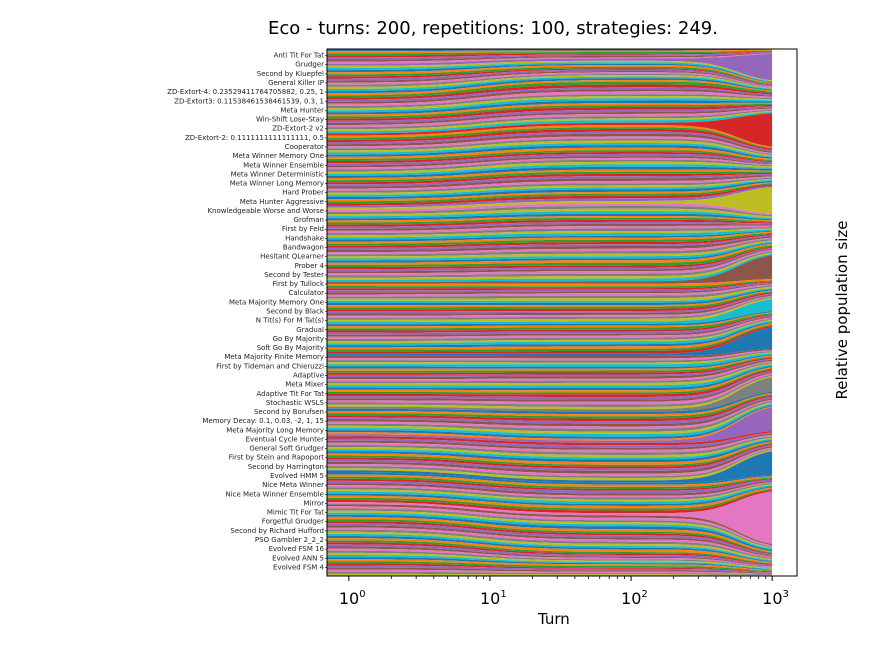 The height and width of the screenshot is (656, 892). I want to click on strategy-label: PSO Gambler 2_2_2, so click(289, 540).